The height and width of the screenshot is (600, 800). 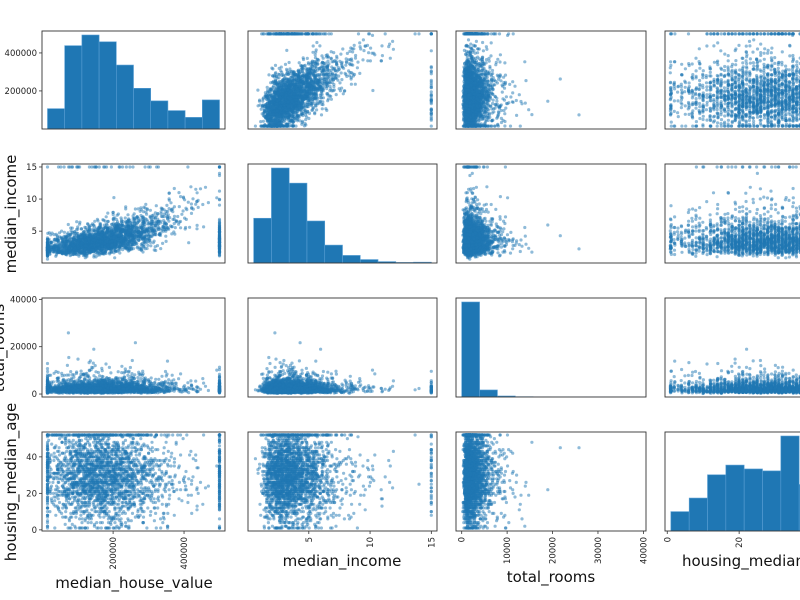 I want to click on y-tick-label-median_house_value-1: 400000, so click(x=21, y=54).